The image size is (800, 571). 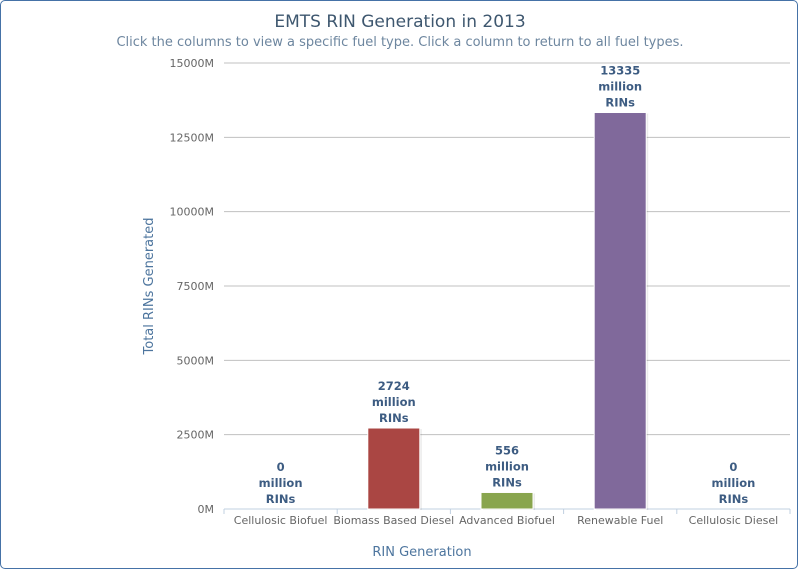 I want to click on y-tick-label: 5000M, so click(x=196, y=360).